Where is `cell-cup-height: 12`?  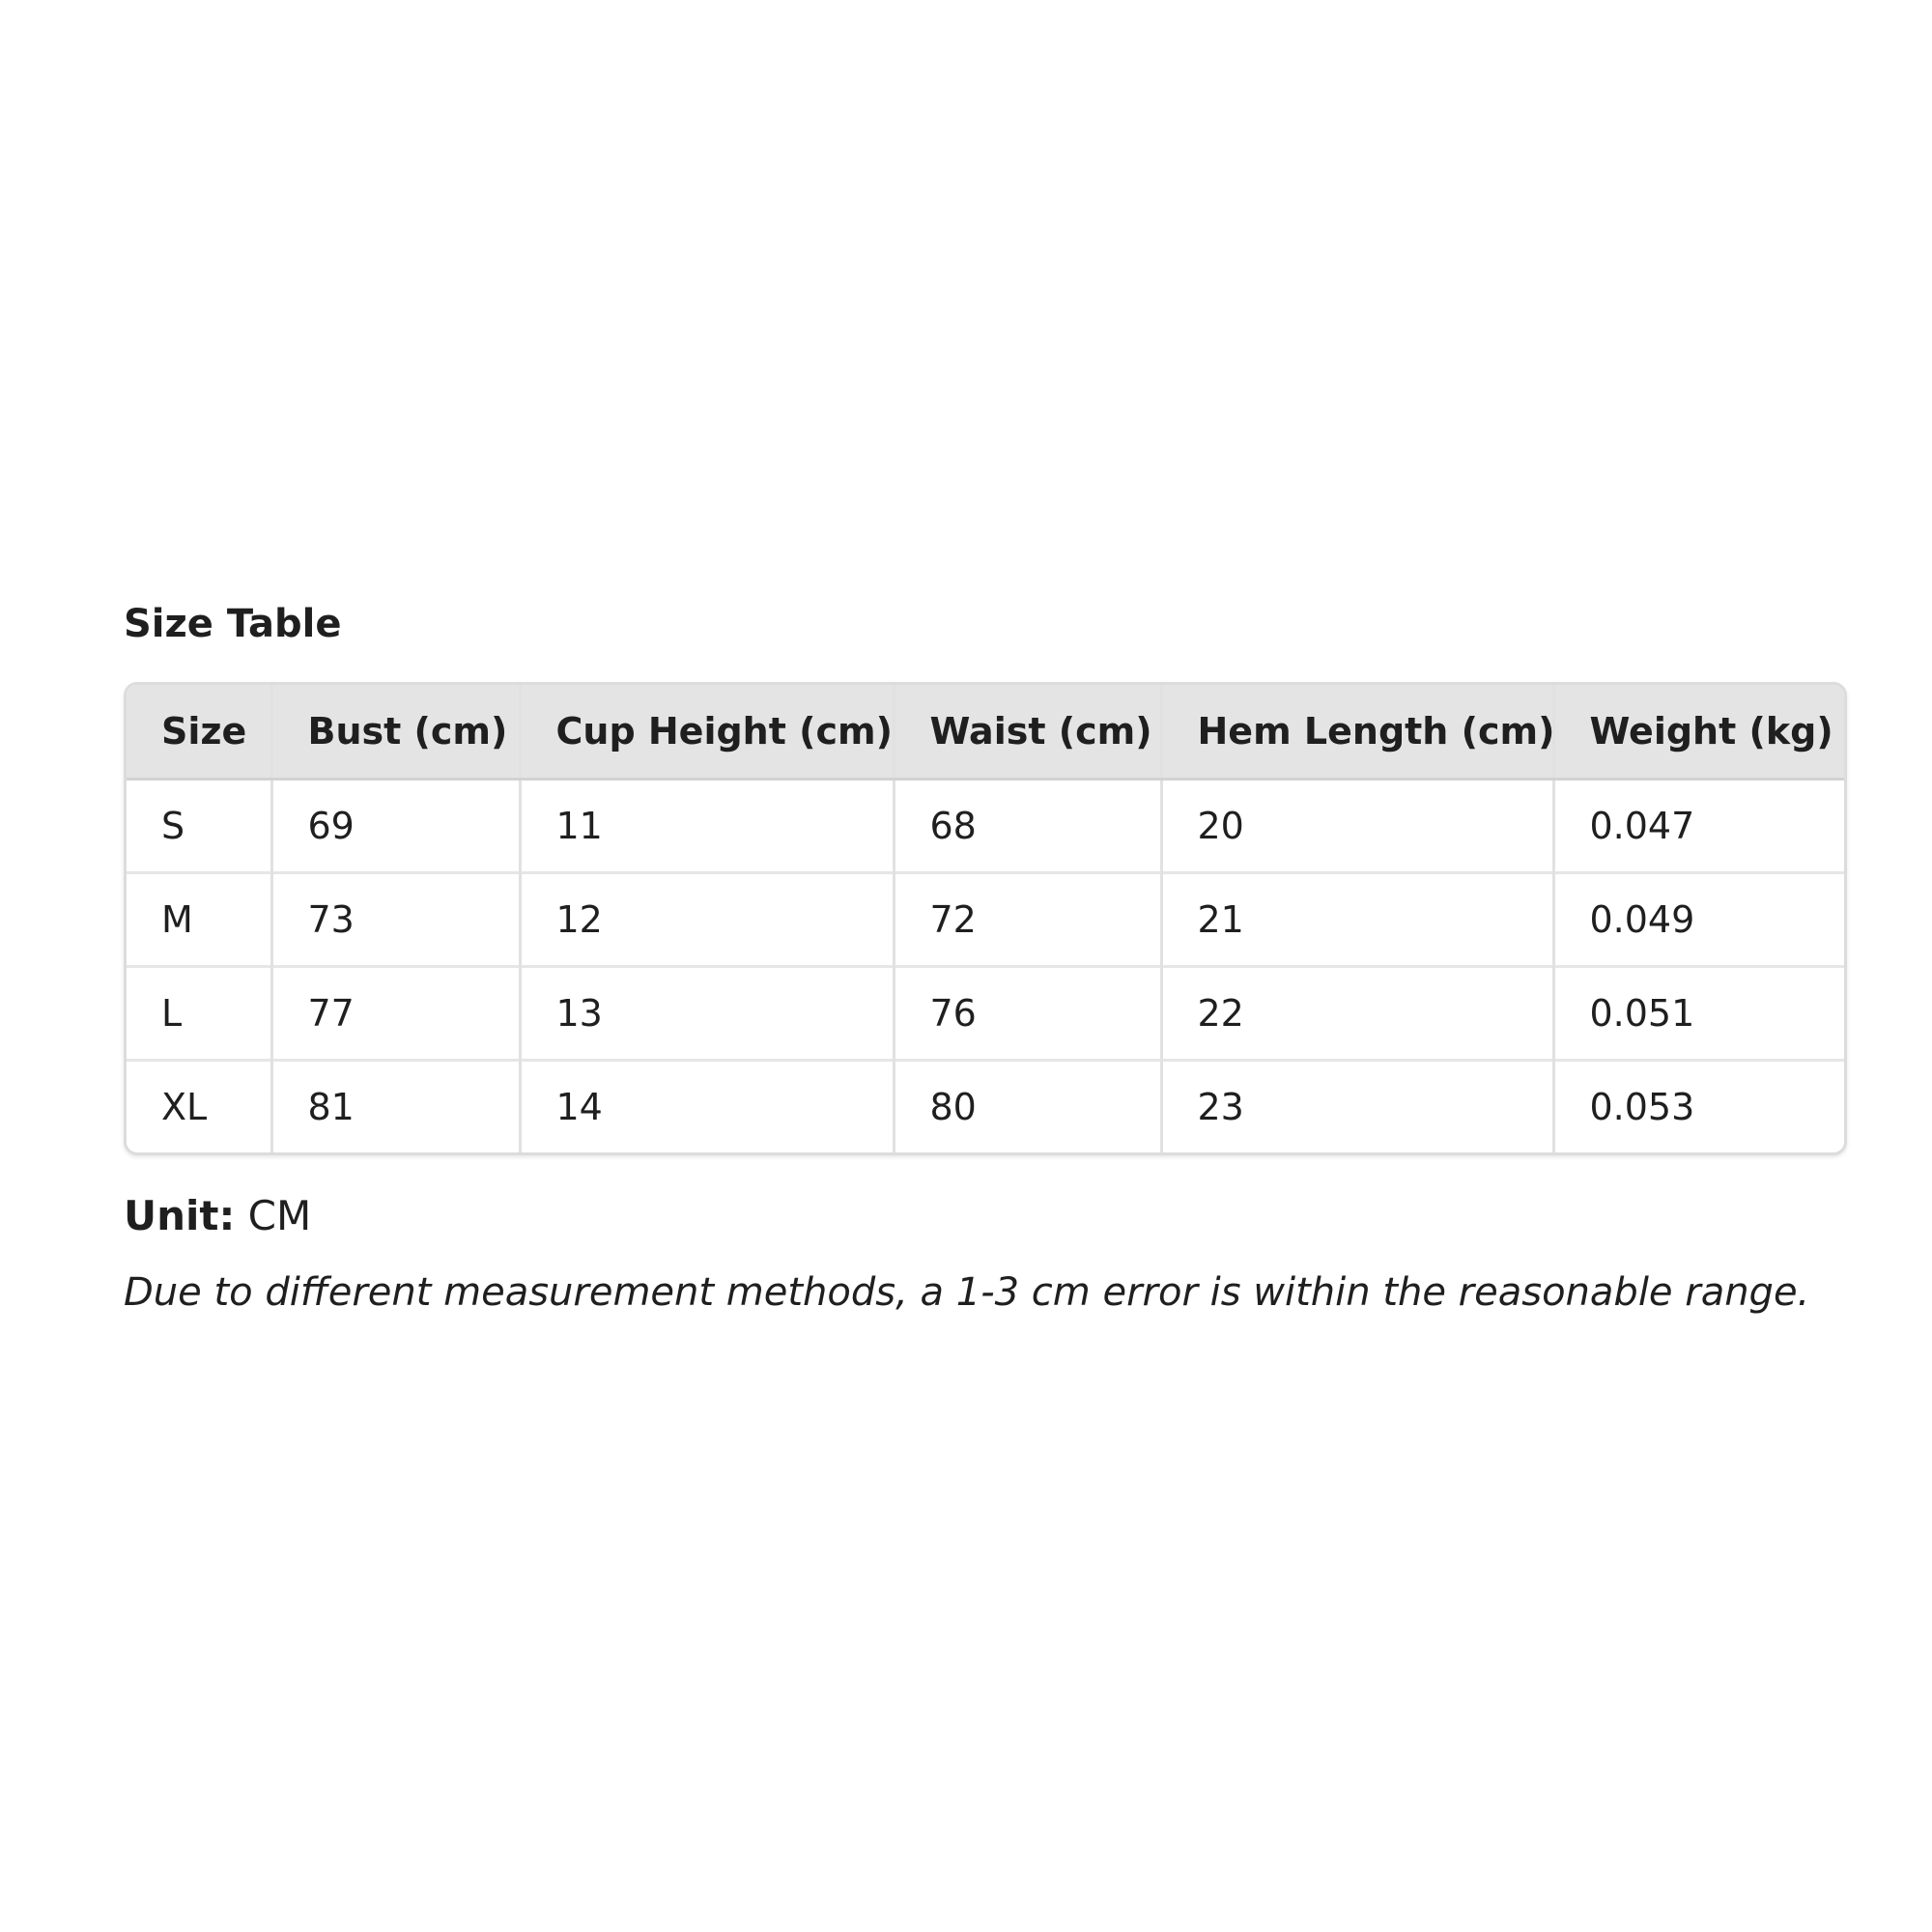
cell-cup-height: 12 is located at coordinates (707, 919).